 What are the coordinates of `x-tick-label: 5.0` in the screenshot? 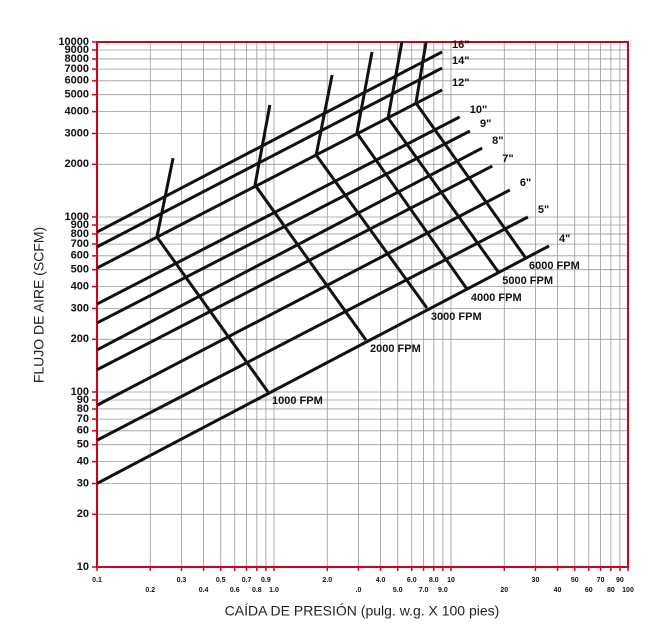 It's located at (398, 590).